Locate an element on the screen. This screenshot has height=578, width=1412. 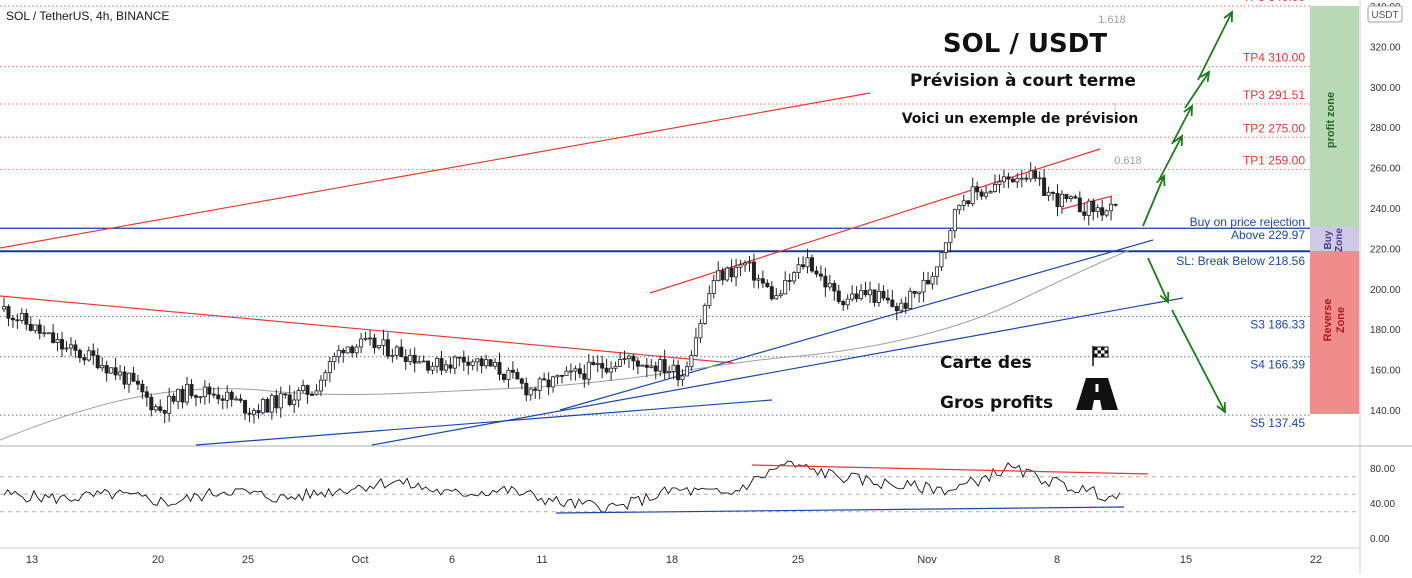
red-falling-resistance is located at coordinates (367, 329).